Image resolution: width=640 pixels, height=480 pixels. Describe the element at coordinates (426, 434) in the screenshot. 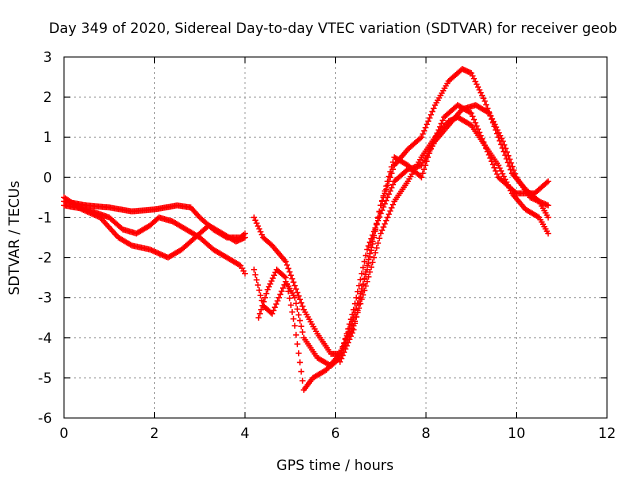

I see `x-tick-label: 8` at that location.